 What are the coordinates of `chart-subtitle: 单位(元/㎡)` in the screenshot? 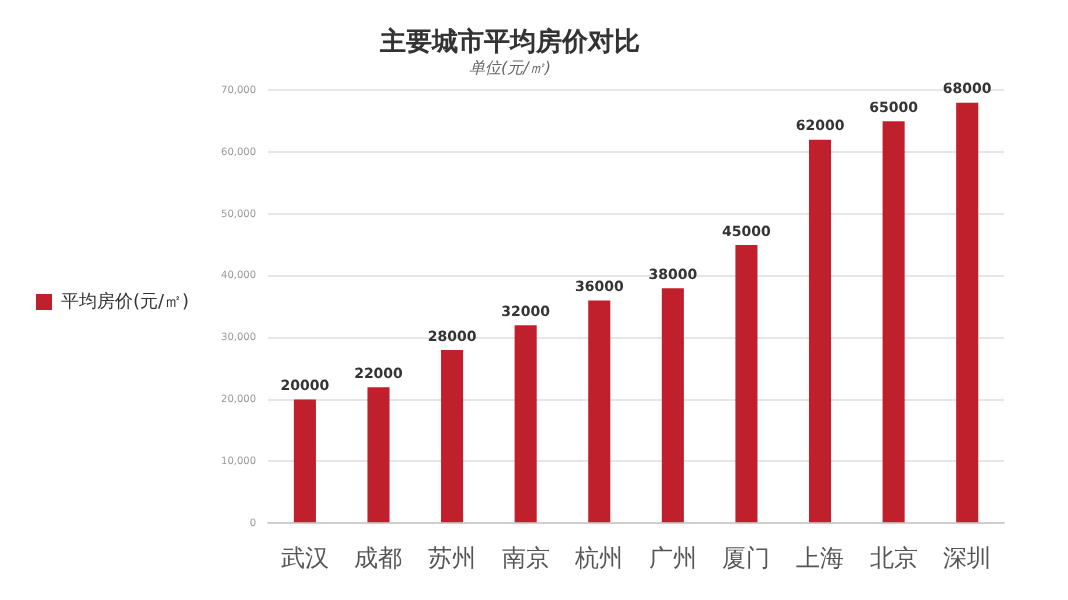 It's located at (510, 67).